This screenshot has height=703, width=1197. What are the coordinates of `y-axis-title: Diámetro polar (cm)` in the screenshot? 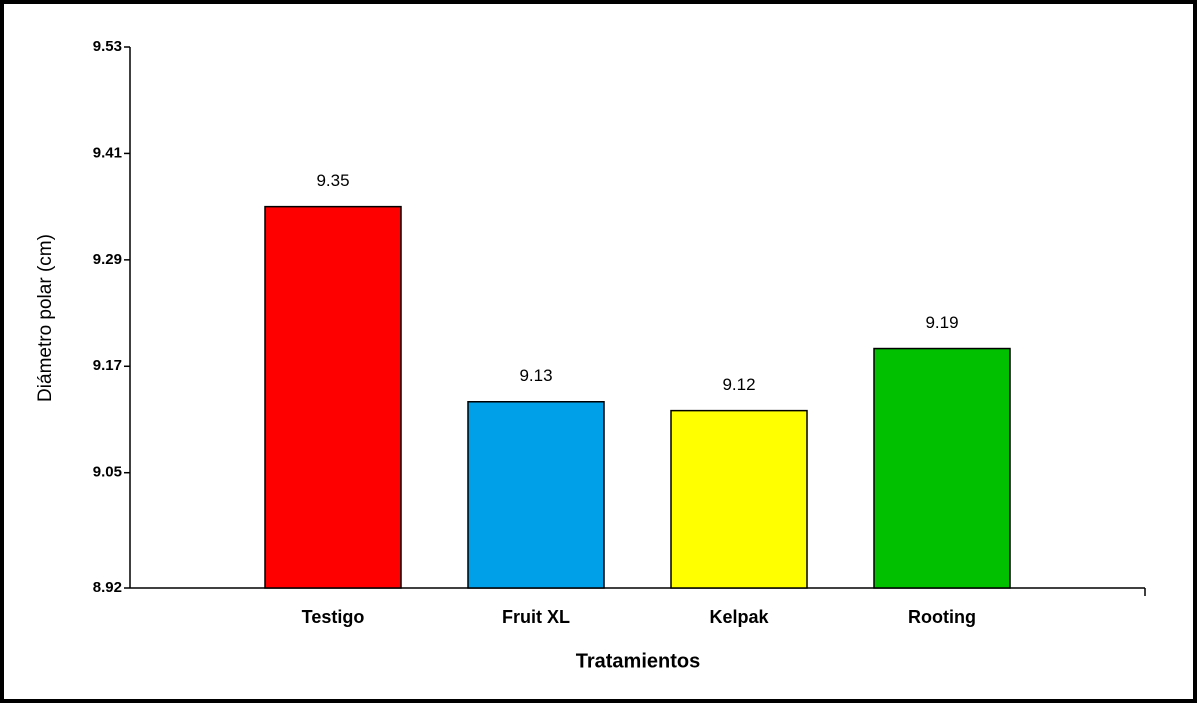 It's located at (45, 318).